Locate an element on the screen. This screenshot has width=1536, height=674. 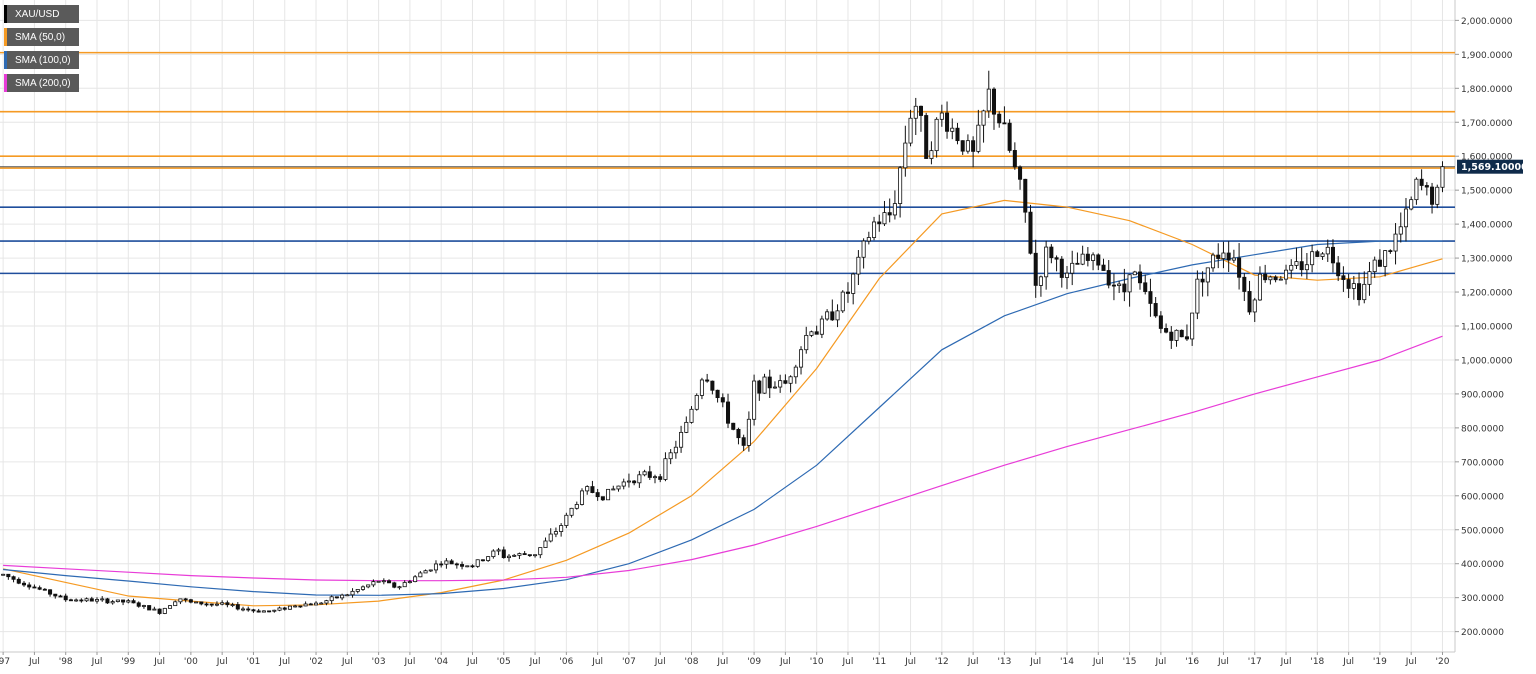
y-tick-label: 1,100.0000 is located at coordinates (1487, 328).